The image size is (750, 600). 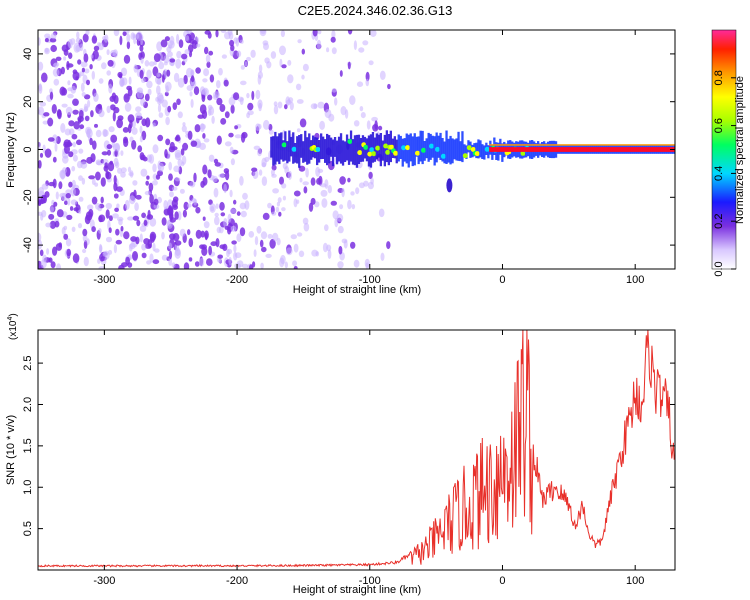 I want to click on snr-scale-prefix: (x10, so click(x=13, y=330).